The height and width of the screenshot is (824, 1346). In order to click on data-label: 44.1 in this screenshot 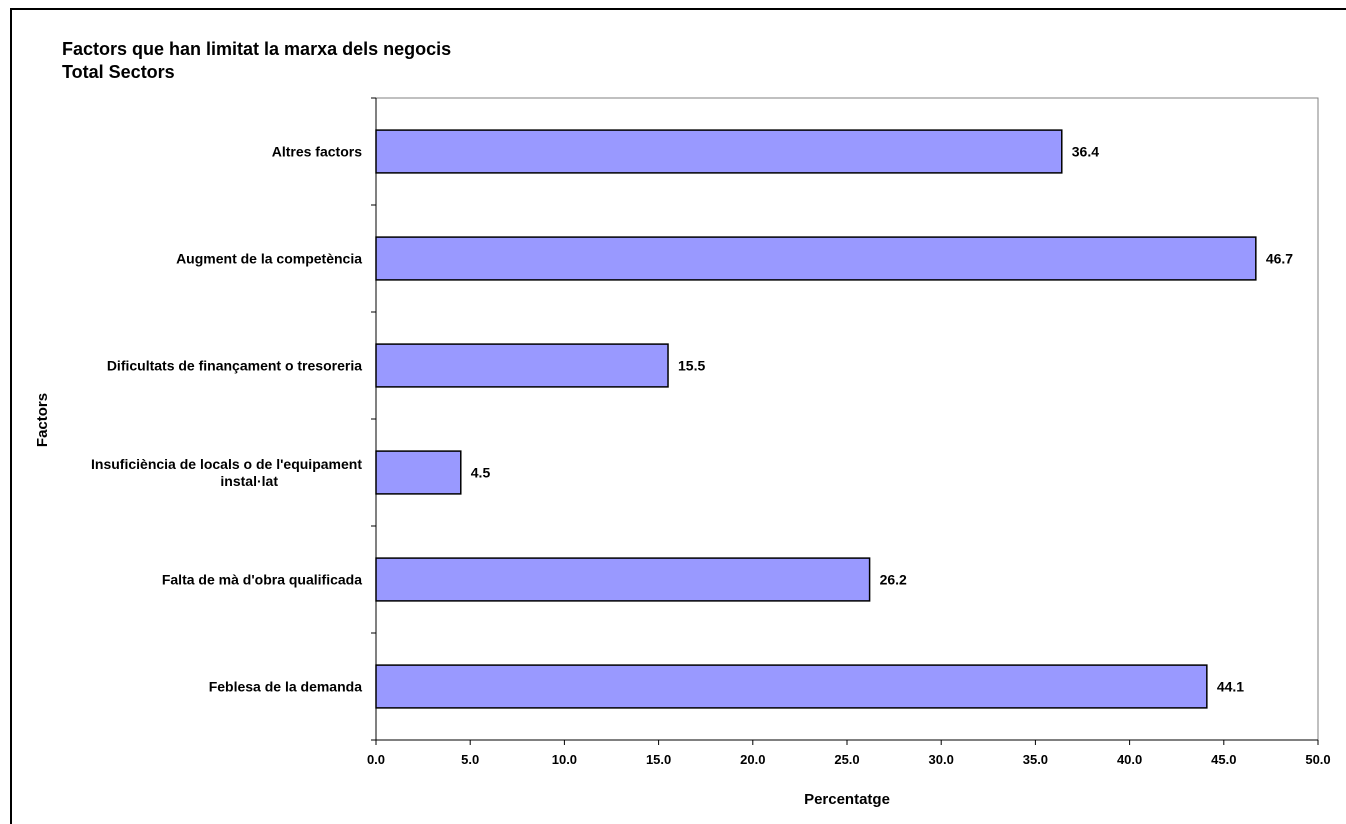, I will do `click(1230, 687)`.